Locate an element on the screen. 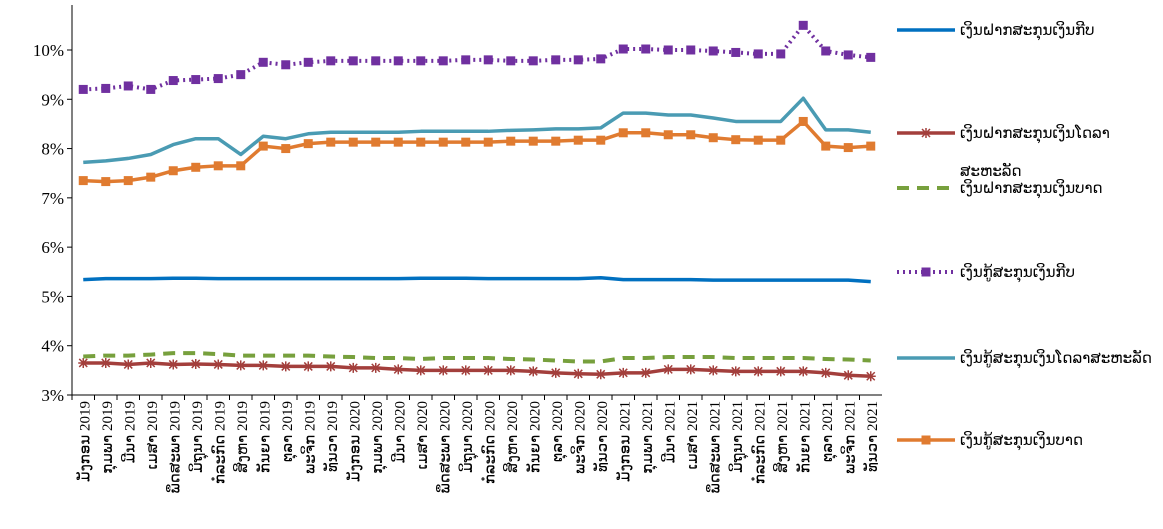 Image resolution: width=1163 pixels, height=529 pixels. x-tick-label: ເມສາ 2021 is located at coordinates (693, 435).